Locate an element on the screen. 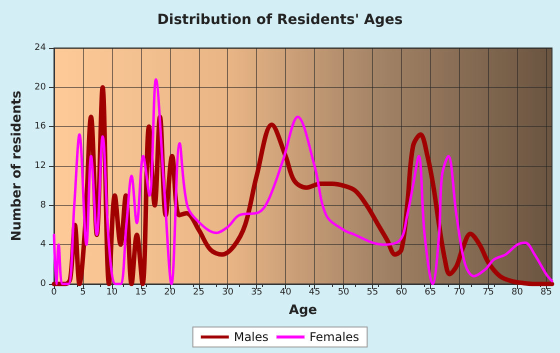  y-tick-label: 24 is located at coordinates (40, 48).